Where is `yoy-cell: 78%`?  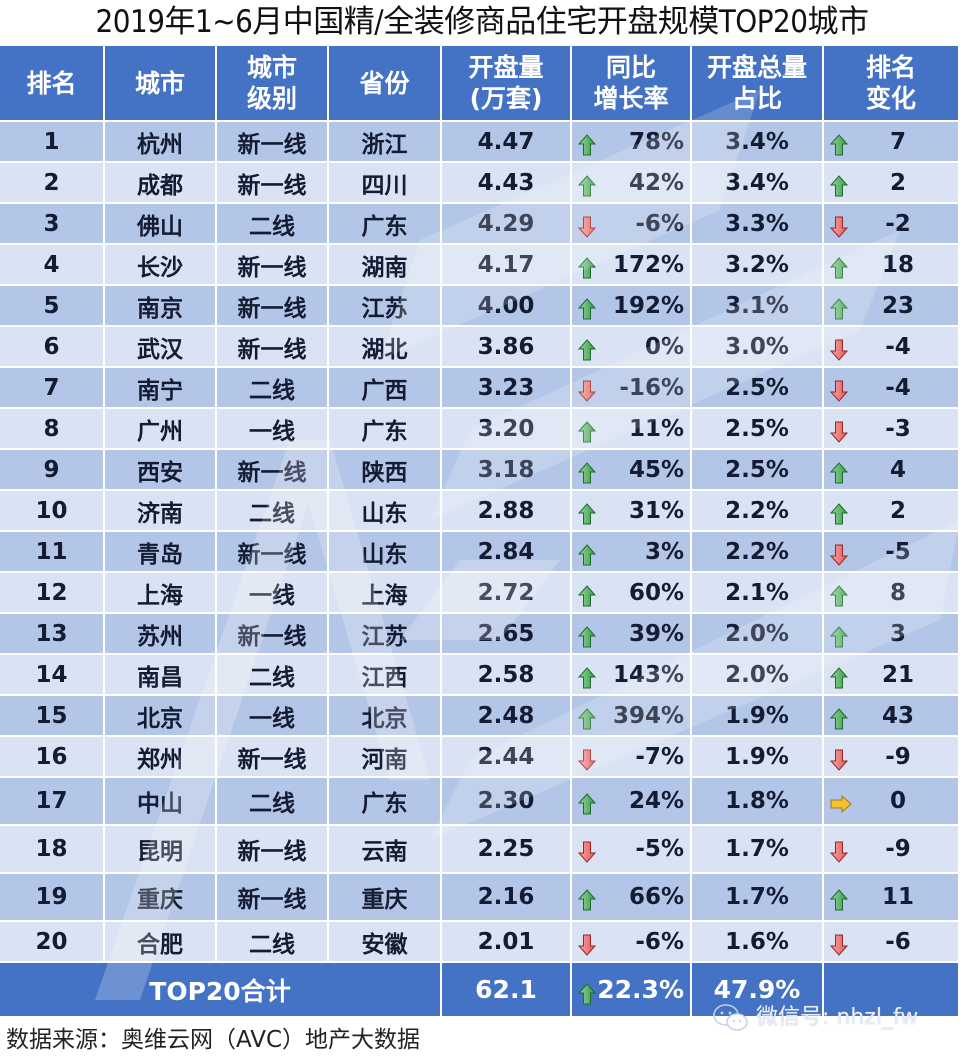
yoy-cell: 78% is located at coordinates (631, 141).